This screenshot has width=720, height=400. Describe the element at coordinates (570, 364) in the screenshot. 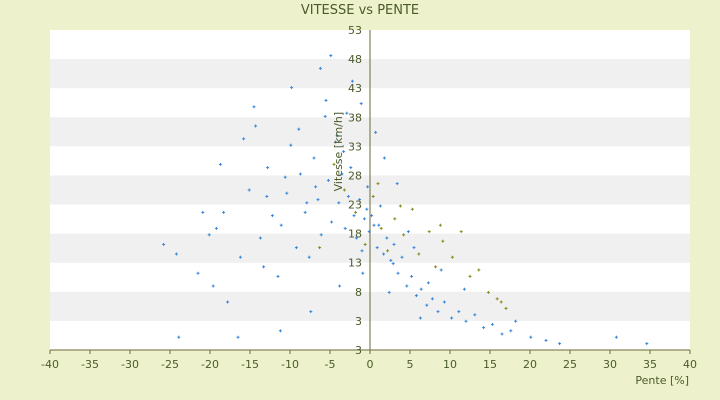

I see `x-tick-label: 25` at that location.